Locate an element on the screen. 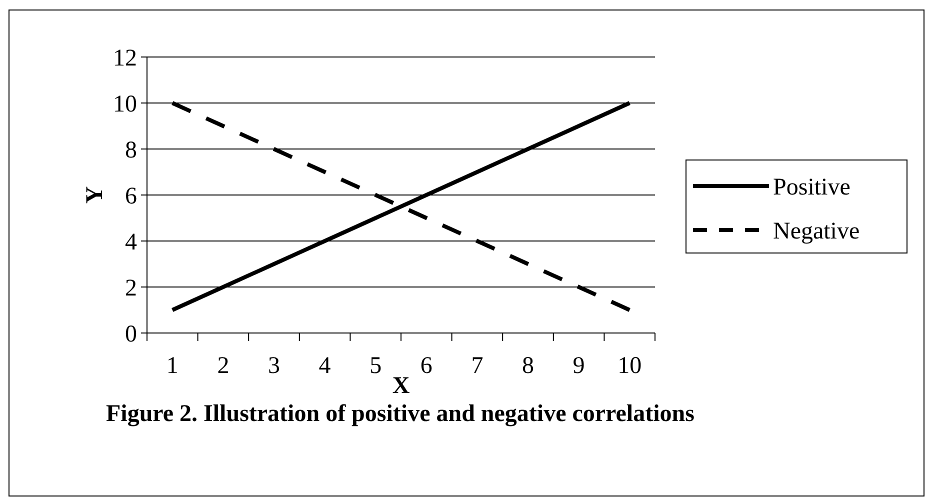  x-tick-label: 8 is located at coordinates (528, 366).